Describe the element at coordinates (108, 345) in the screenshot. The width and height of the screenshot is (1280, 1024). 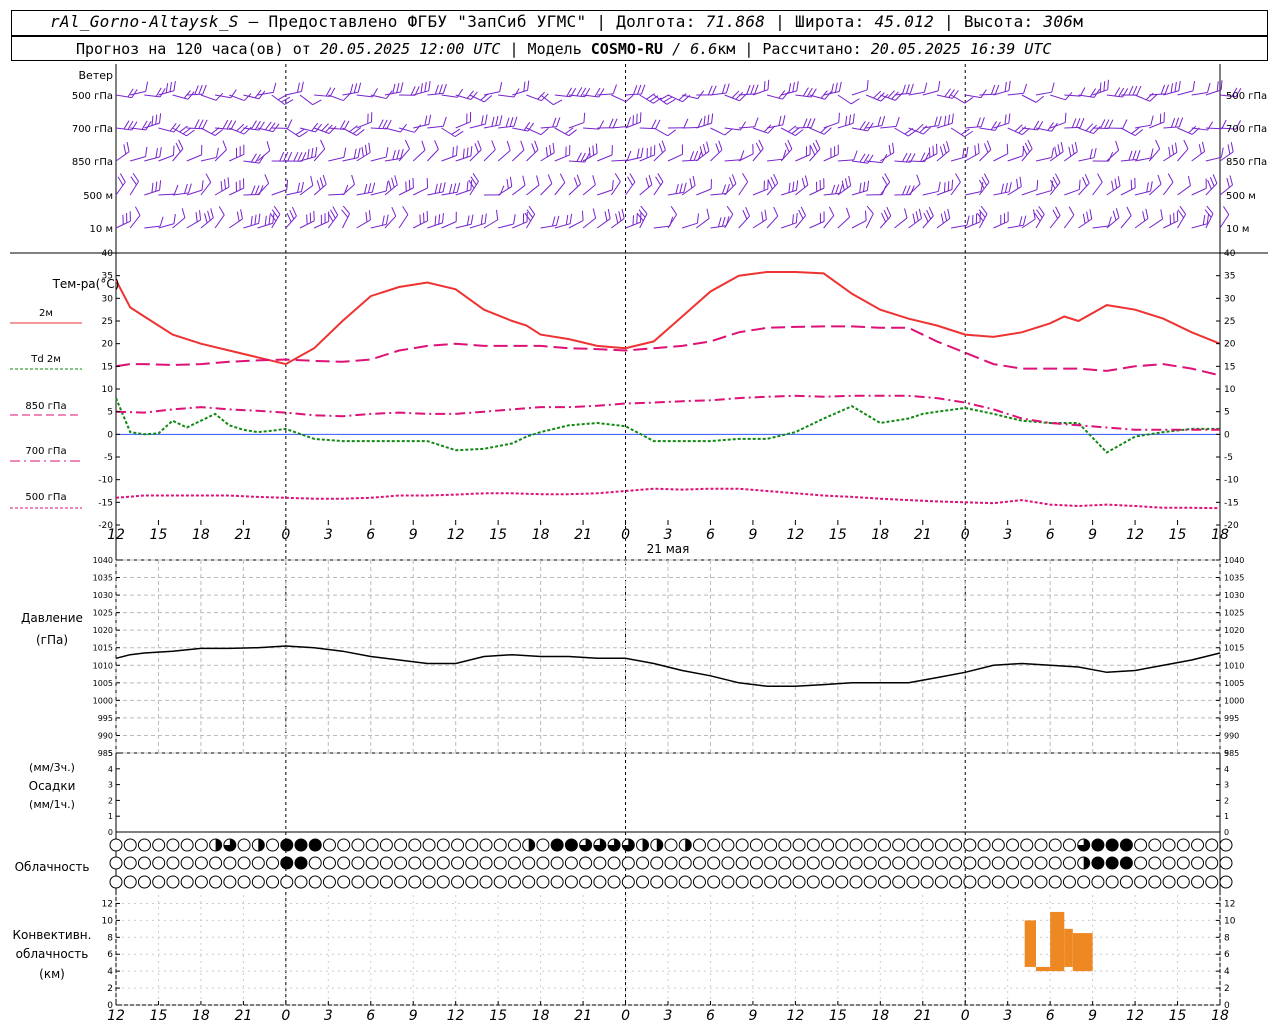
I see `temp-tick-label-left: 20` at that location.